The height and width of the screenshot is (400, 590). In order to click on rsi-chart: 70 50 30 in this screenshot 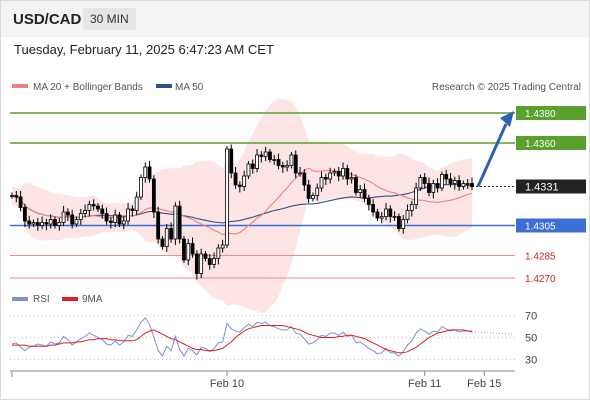, I will do `click(273, 338)`.